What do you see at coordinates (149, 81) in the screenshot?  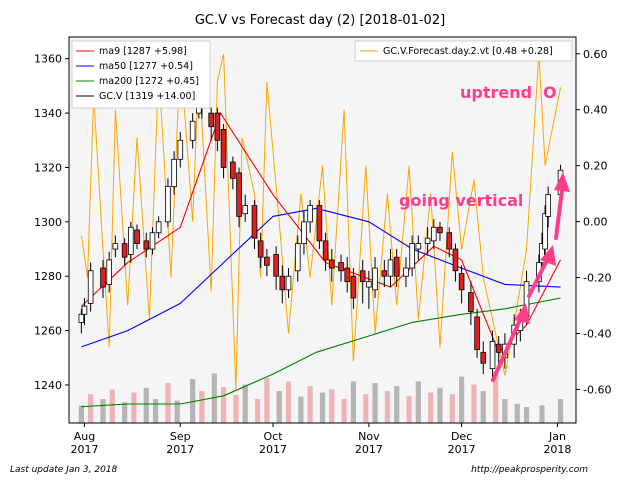 I see `legend-label-ma200: ma200 [1272 +0.45]` at bounding box center [149, 81].